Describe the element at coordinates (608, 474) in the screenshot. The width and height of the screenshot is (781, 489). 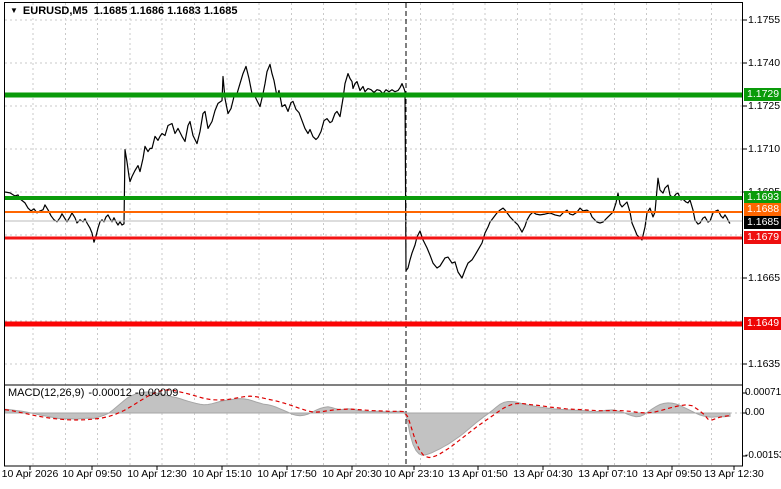
I see `time-tick-label: 13 Apr 07:10` at that location.